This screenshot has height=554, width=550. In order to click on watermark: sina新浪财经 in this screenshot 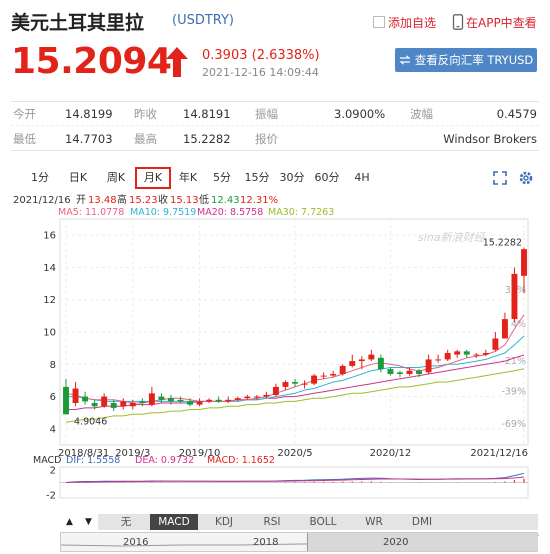, I will do `click(451, 237)`.